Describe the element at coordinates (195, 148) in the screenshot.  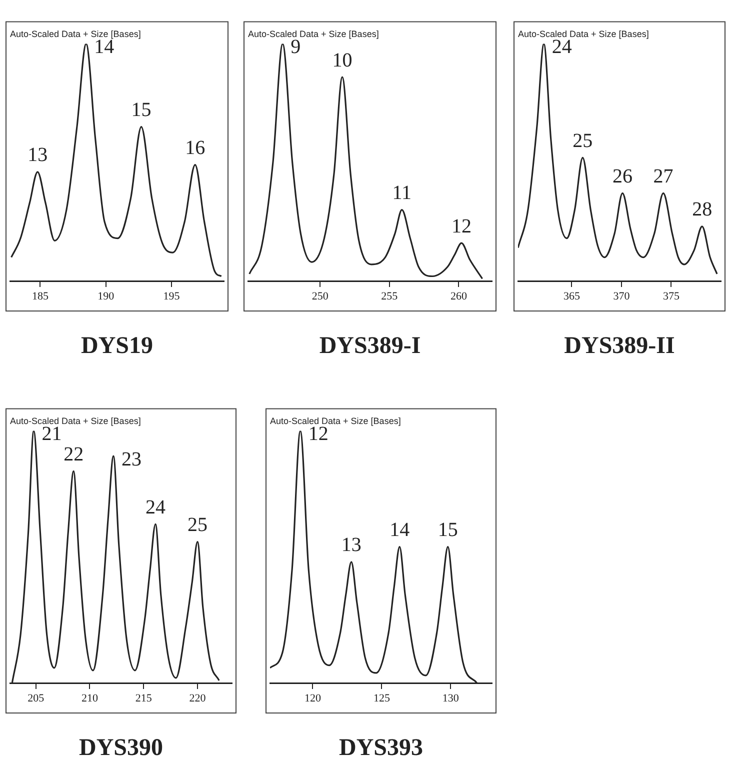
I see `annotation: 16` at that location.